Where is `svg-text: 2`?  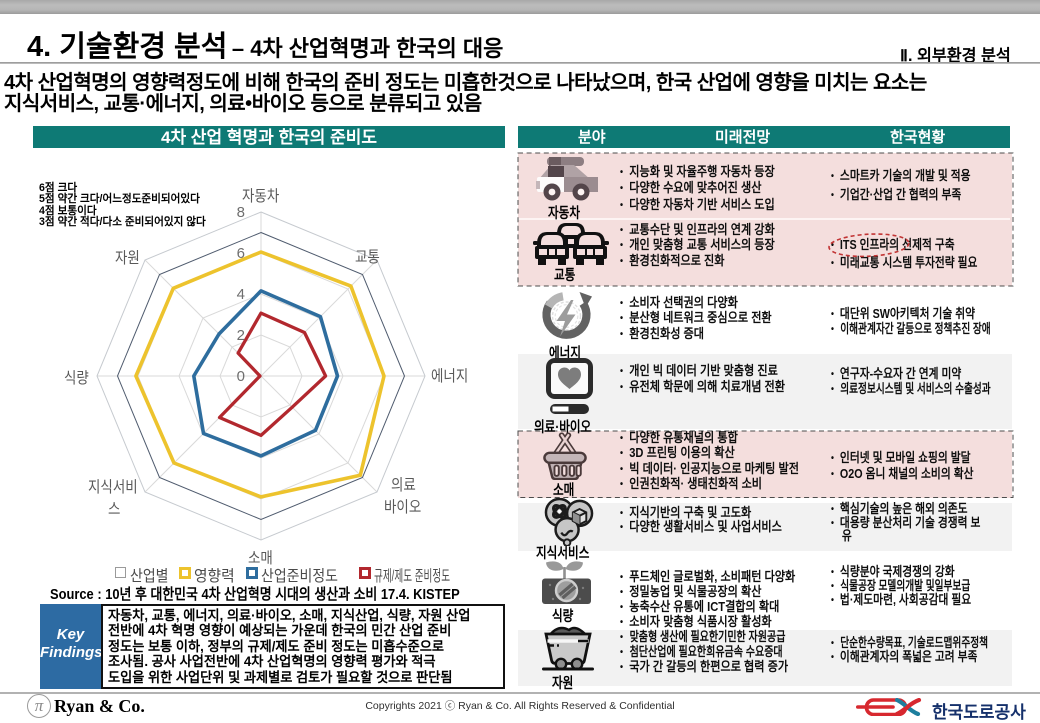 svg-text: 2 is located at coordinates (241, 335).